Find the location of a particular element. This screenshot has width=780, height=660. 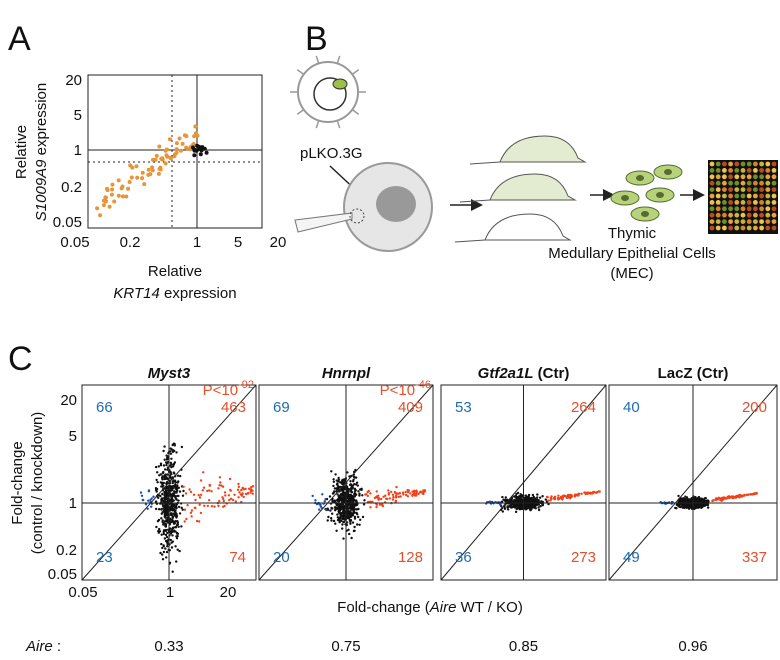

plot-title: Myst3 is located at coordinates (169, 373).